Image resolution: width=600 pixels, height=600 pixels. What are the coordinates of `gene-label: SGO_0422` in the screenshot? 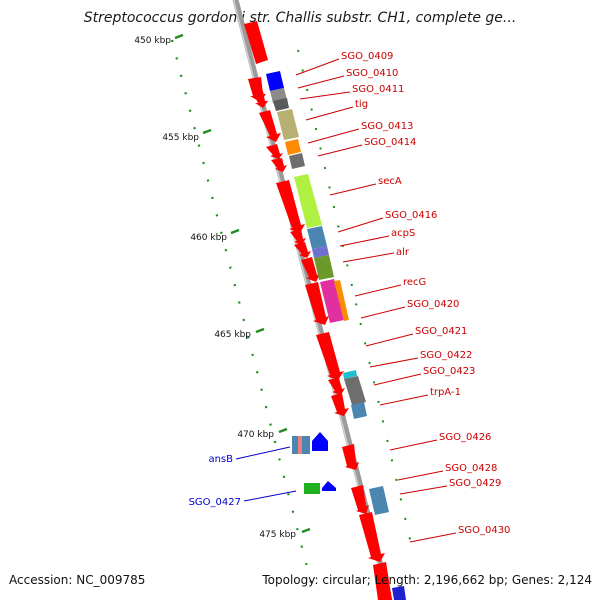 It's located at (446, 355).